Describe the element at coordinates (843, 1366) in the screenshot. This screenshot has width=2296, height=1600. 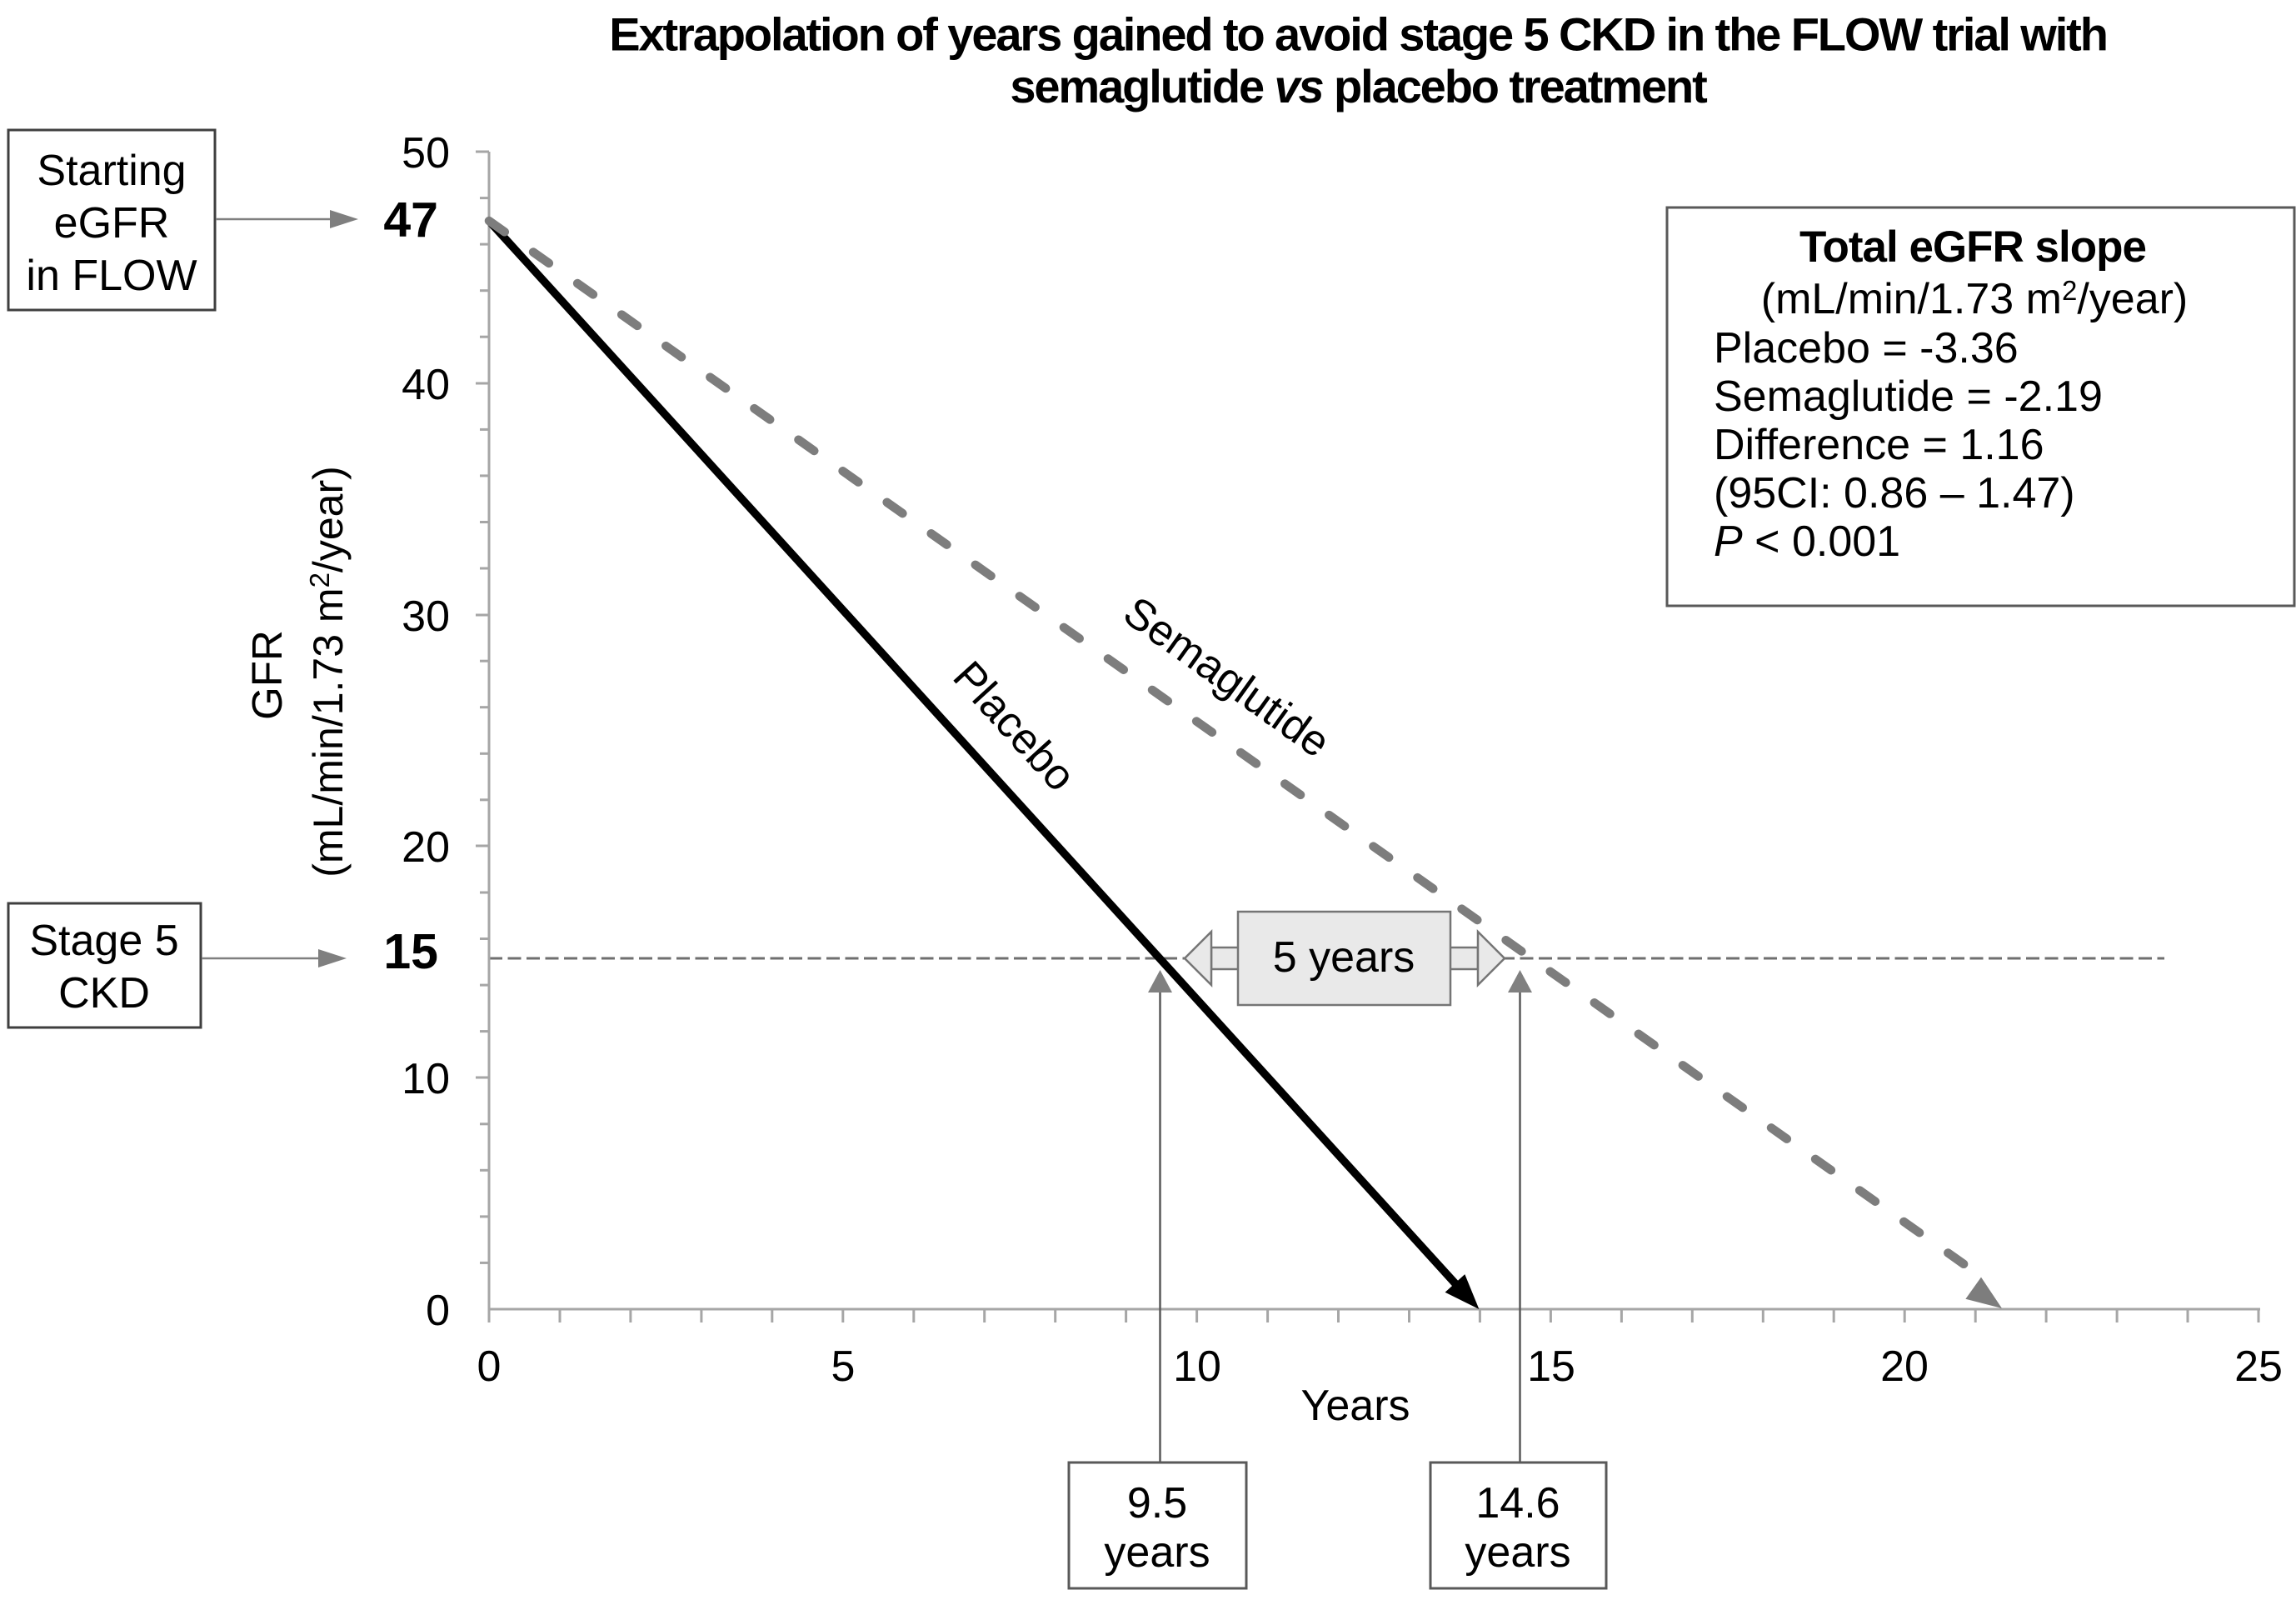
I see `svg-text: 5` at that location.